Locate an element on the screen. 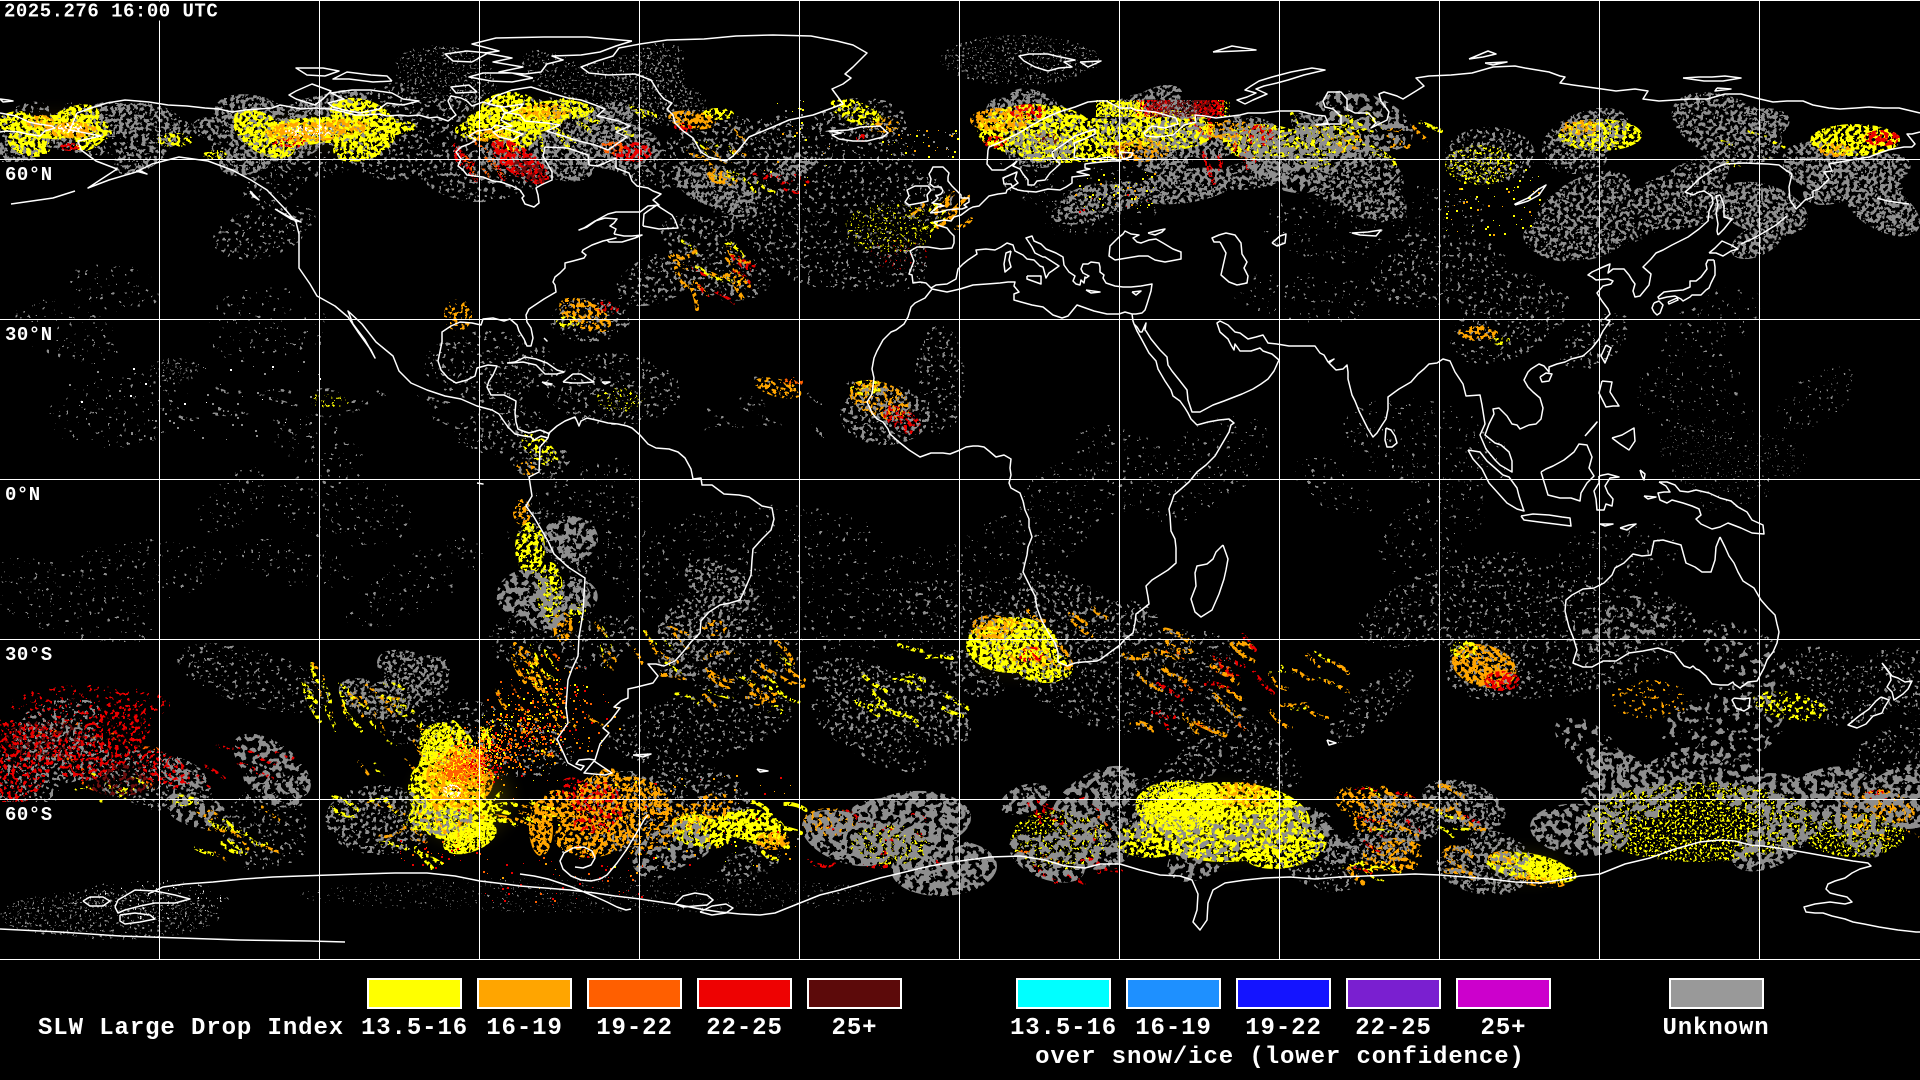  svg-text: 0°N is located at coordinates (23, 495).